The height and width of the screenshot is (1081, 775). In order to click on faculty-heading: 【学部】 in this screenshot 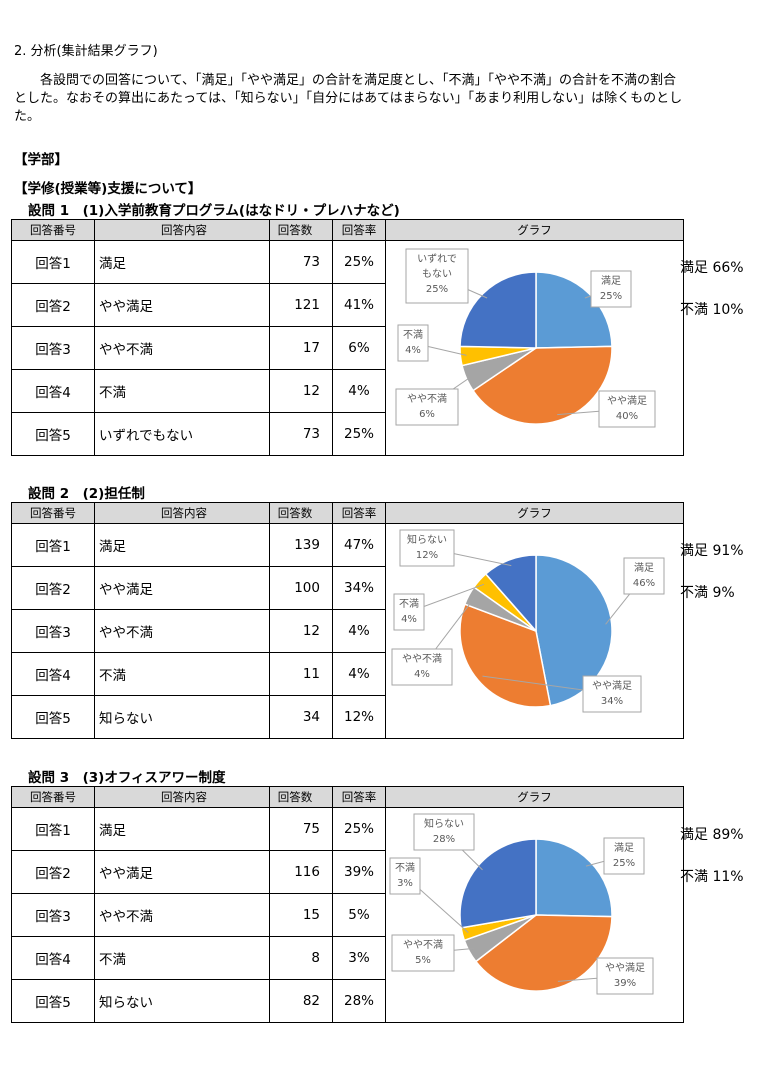, I will do `click(41, 160)`.